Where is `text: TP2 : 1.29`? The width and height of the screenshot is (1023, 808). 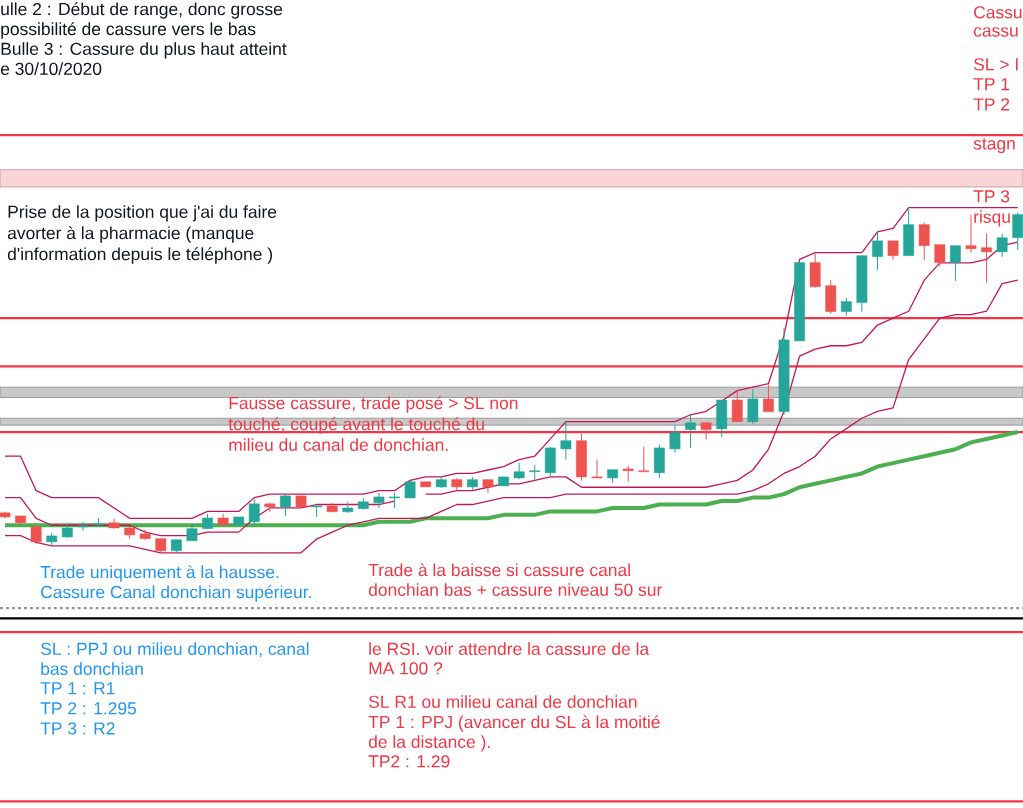 text: TP2 : 1.29 is located at coordinates (409, 761).